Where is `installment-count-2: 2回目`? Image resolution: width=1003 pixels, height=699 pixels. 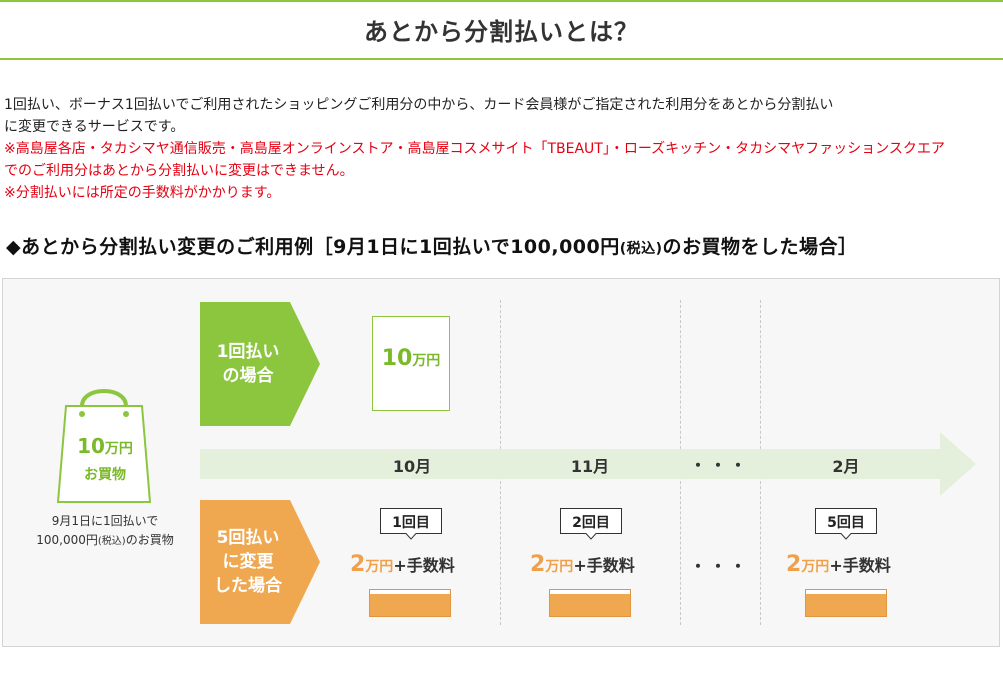 installment-count-2: 2回目 is located at coordinates (591, 523).